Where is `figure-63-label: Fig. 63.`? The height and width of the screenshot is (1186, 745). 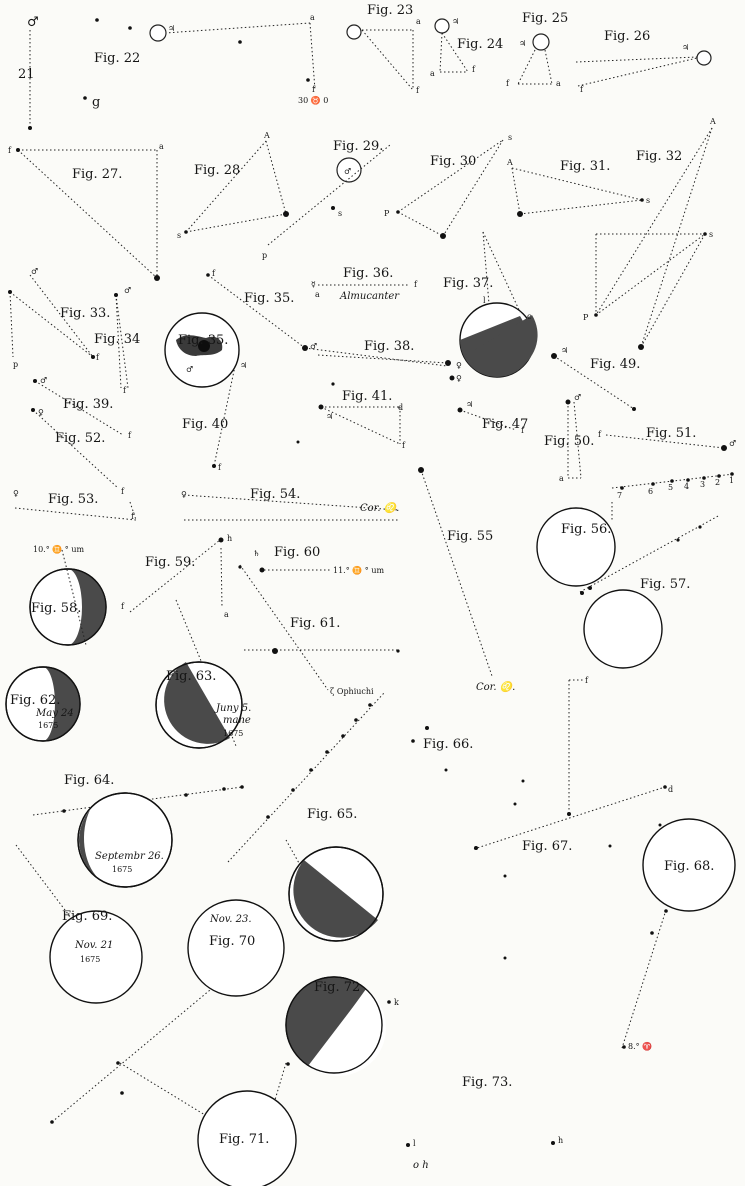 figure-63-label: Fig. 63. is located at coordinates (191, 676).